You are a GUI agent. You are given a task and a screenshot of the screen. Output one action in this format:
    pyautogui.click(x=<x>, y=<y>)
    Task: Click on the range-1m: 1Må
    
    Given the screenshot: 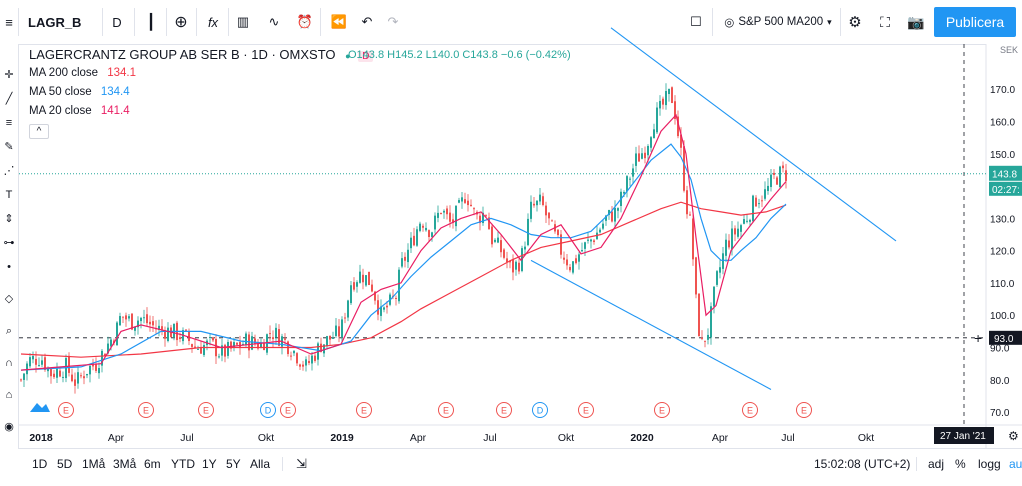 What is the action you would take?
    pyautogui.click(x=94, y=464)
    